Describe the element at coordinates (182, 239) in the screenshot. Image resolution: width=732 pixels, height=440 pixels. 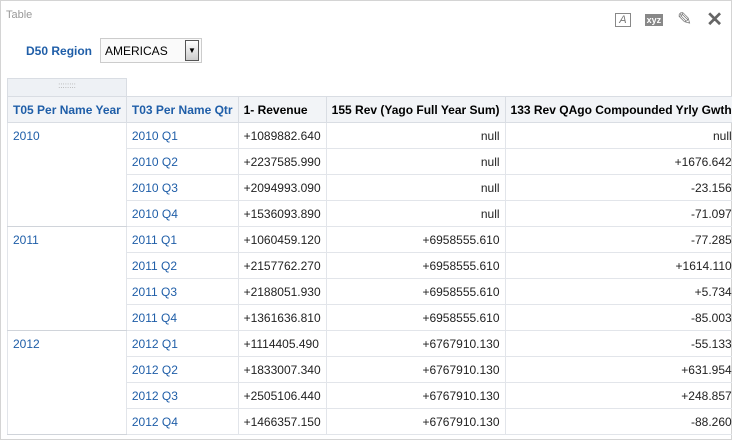
I see `qtr-cell: 2011 Q1` at that location.